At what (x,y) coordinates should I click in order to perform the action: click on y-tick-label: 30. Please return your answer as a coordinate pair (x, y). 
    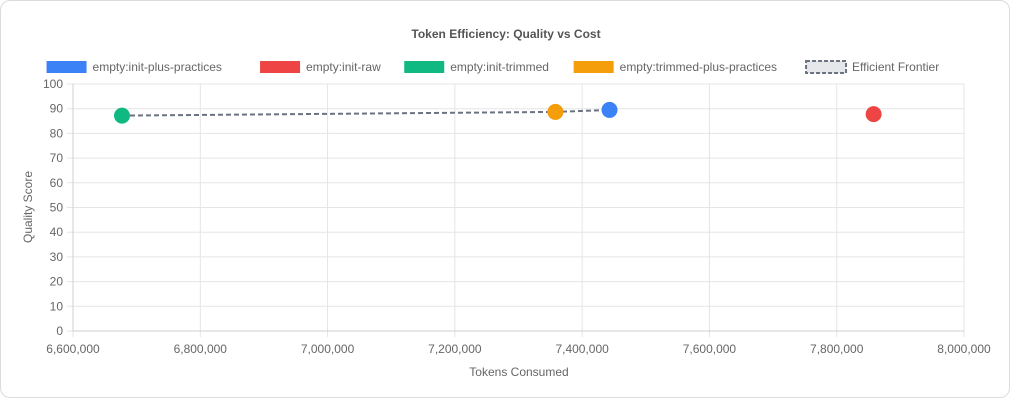
    Looking at the image, I should click on (57, 257).